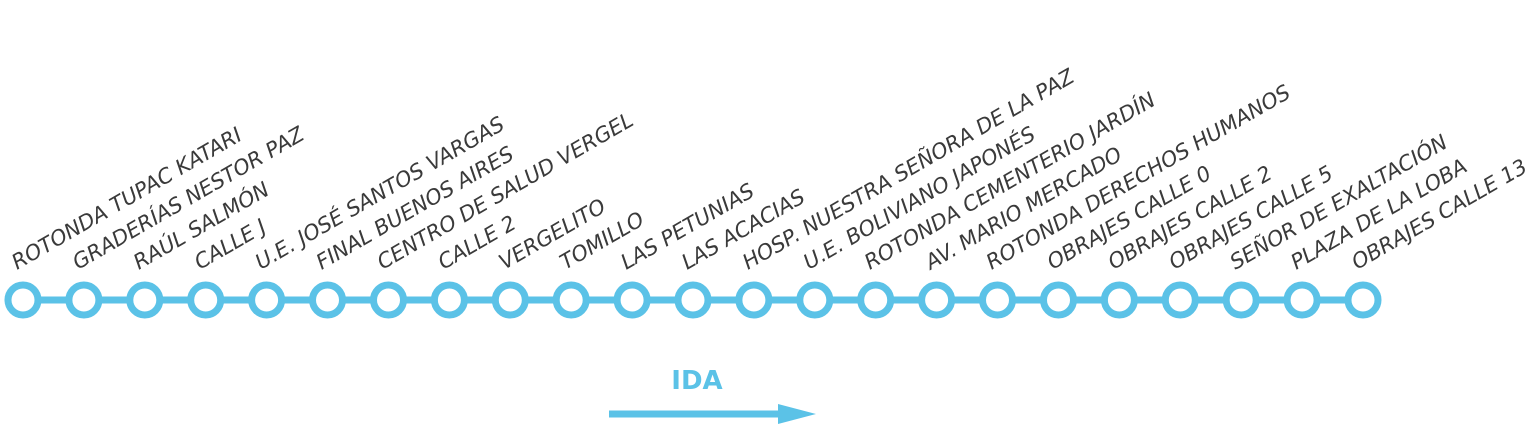  What do you see at coordinates (696, 381) in the screenshot?
I see `direction-label: IDA` at bounding box center [696, 381].